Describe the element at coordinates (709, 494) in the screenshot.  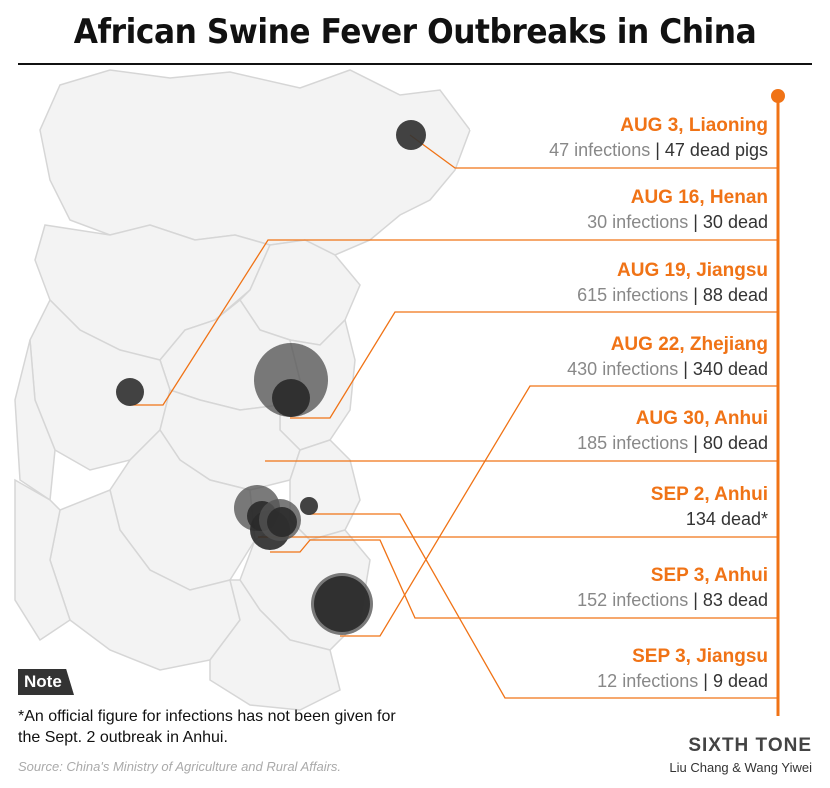
I see `event-date: SEP 2, Anhui` at that location.